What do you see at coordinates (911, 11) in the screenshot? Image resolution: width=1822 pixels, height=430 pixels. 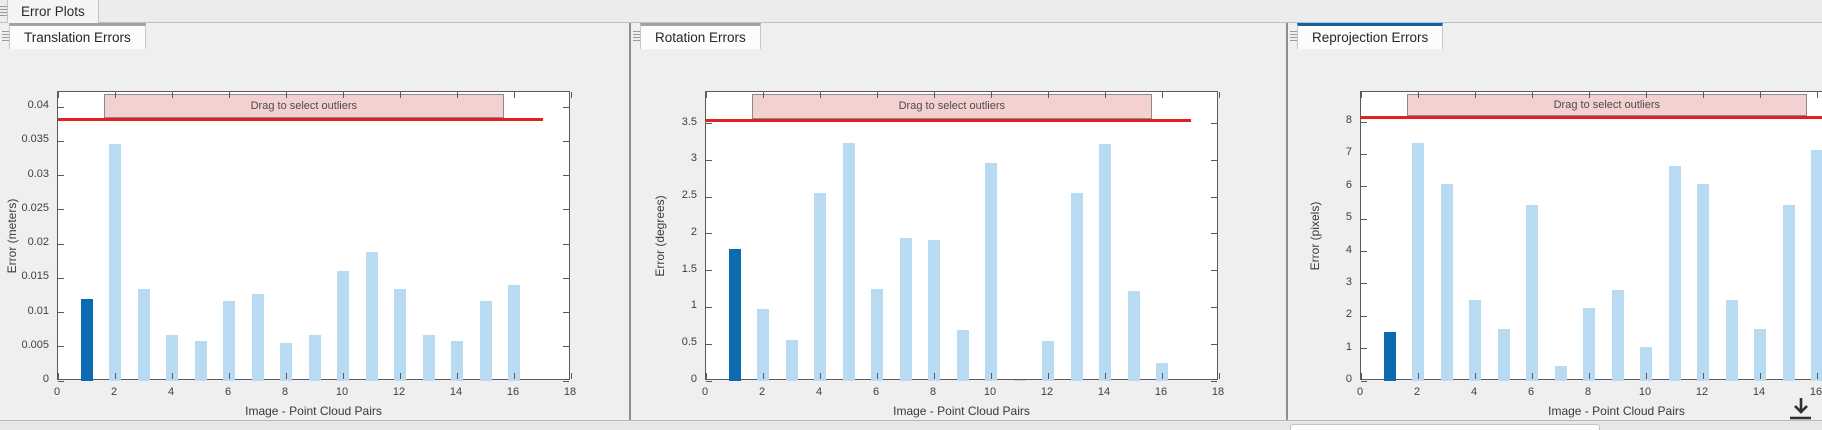 I see `figure-group-tab-bar: Error Plots` at bounding box center [911, 11].